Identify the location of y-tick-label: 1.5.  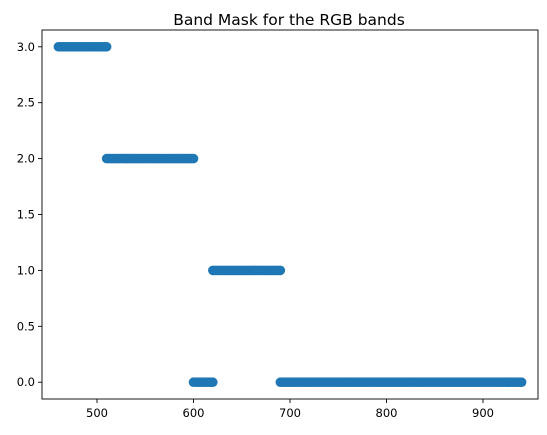
(26, 215).